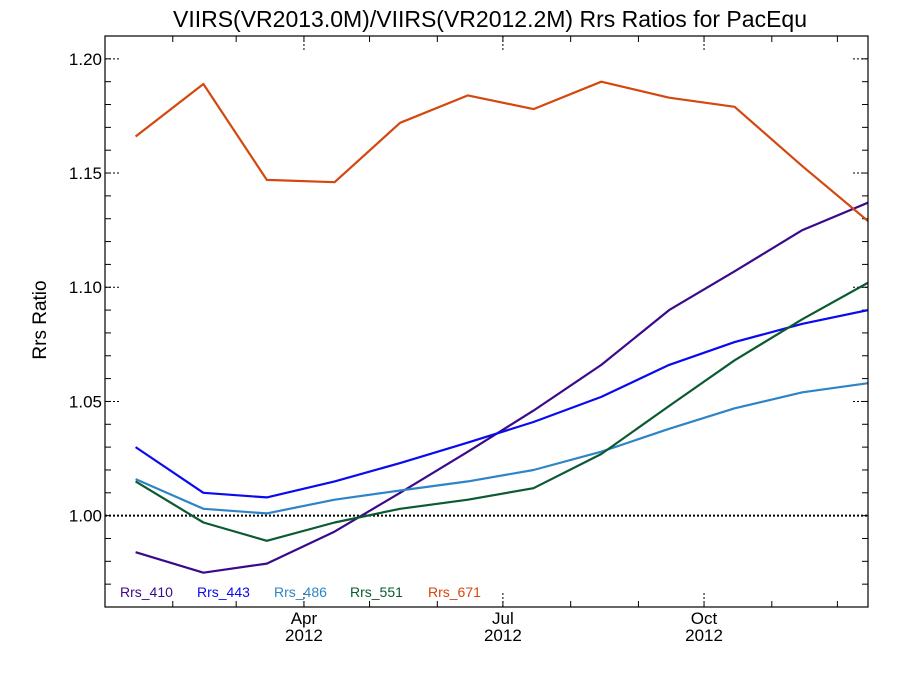  What do you see at coordinates (304, 618) in the screenshot?
I see `x-tick-label-month: Apr` at bounding box center [304, 618].